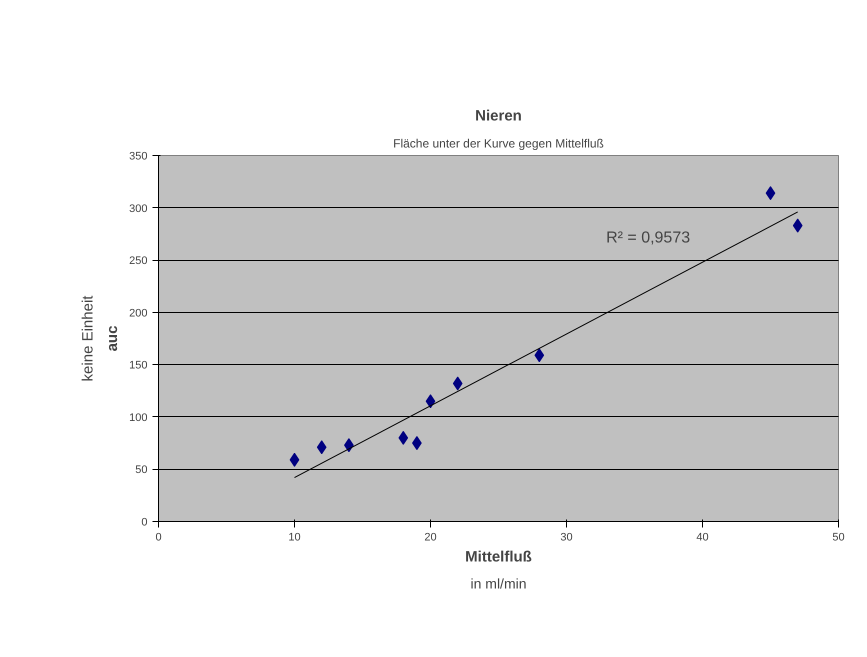  Describe the element at coordinates (158, 538) in the screenshot. I see `x-tick-label: 0` at that location.